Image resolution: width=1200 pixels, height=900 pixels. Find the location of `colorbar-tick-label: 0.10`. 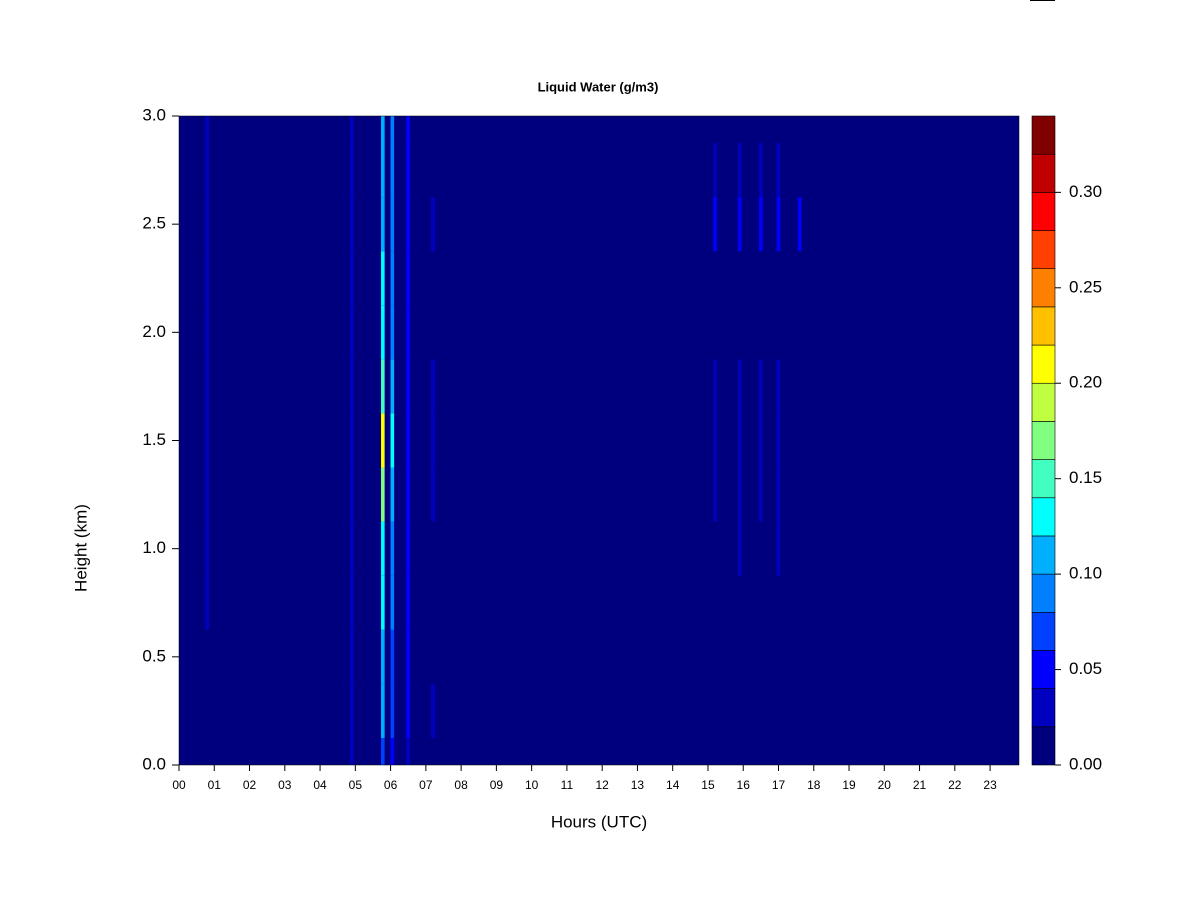

colorbar-tick-label: 0.10 is located at coordinates (1085, 573).